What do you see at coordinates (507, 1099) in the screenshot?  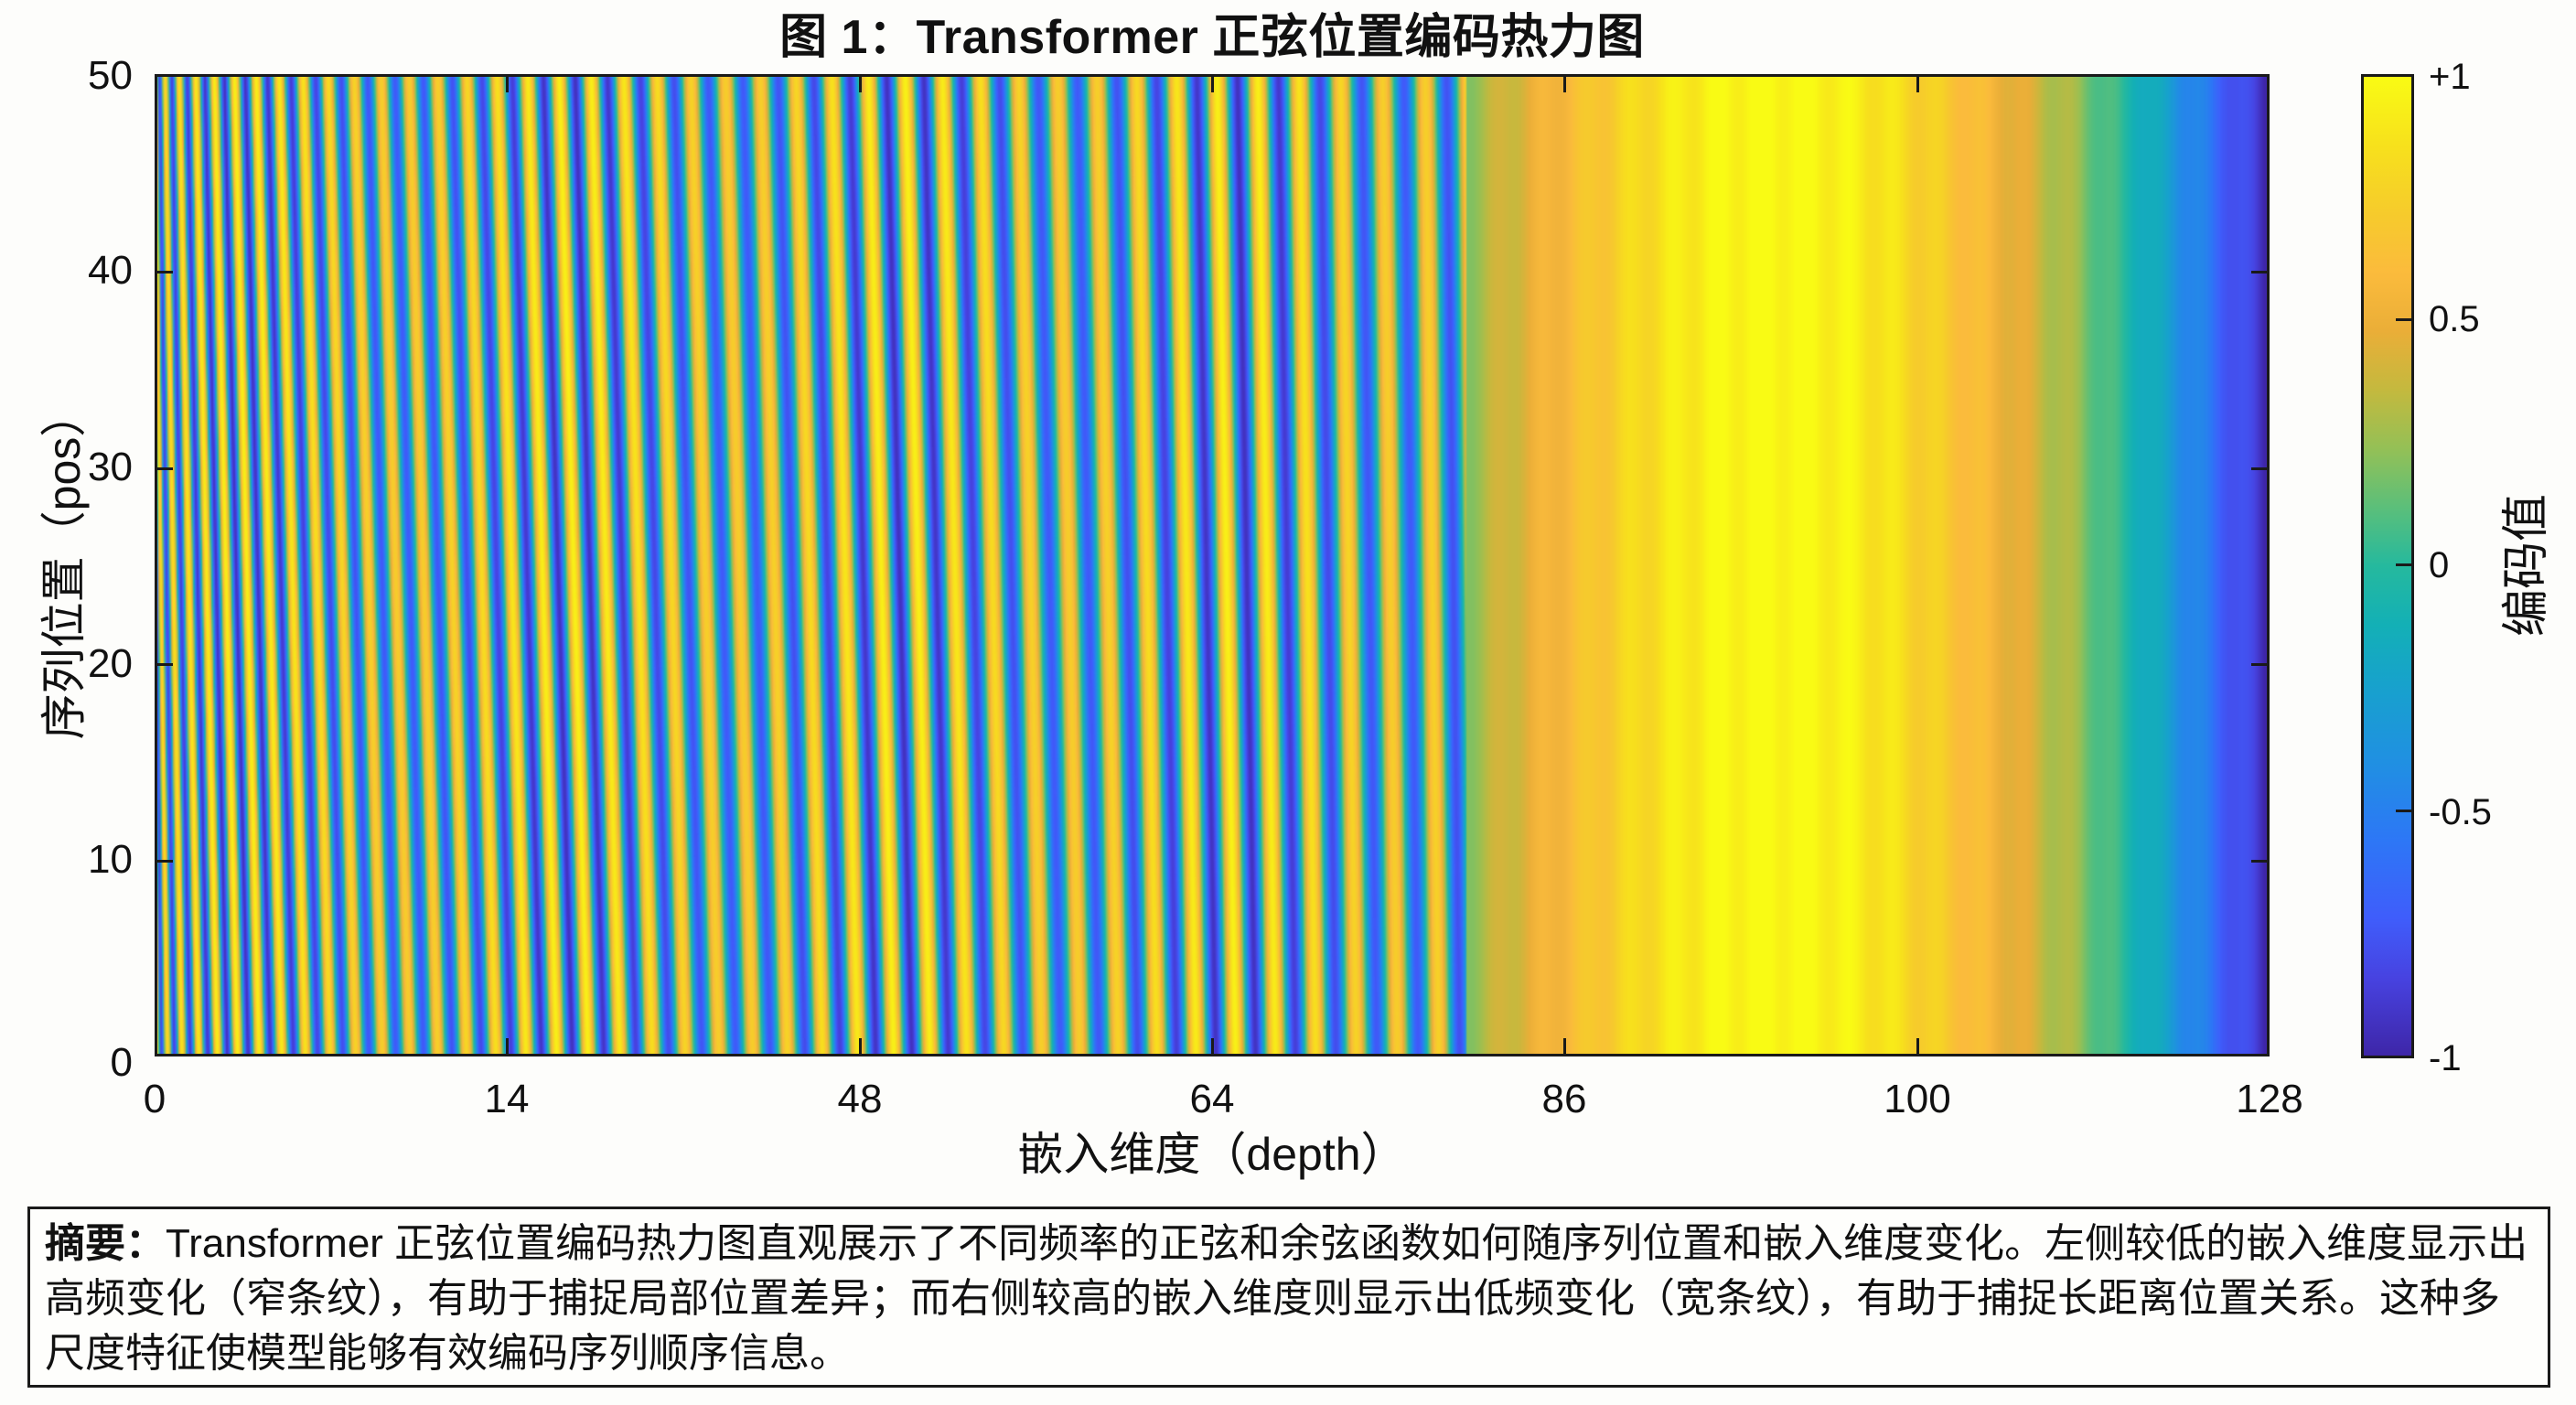 I see `x-tick-label: 14` at bounding box center [507, 1099].